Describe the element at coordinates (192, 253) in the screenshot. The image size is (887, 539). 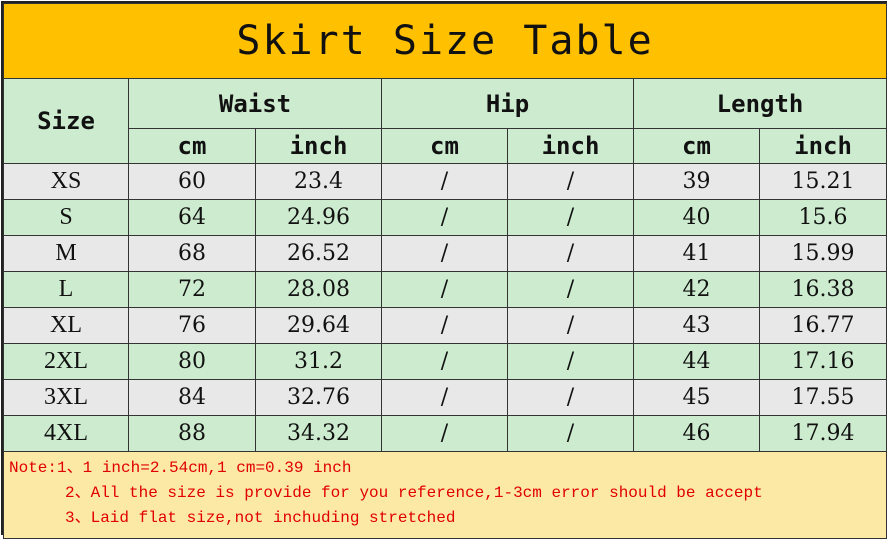
I see `cell-waist-cm: 68` at that location.